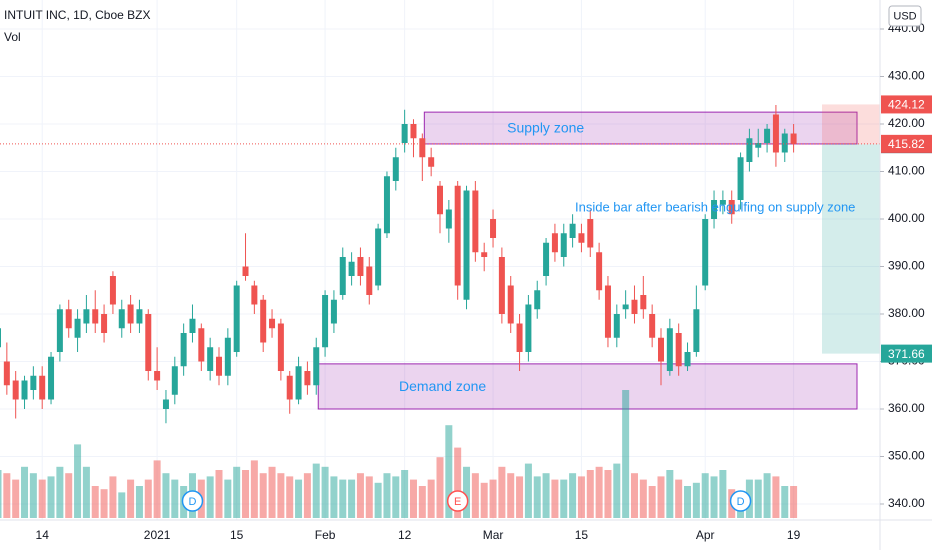  What do you see at coordinates (906, 143) in the screenshot?
I see `last-price-tag-bg` at bounding box center [906, 143].